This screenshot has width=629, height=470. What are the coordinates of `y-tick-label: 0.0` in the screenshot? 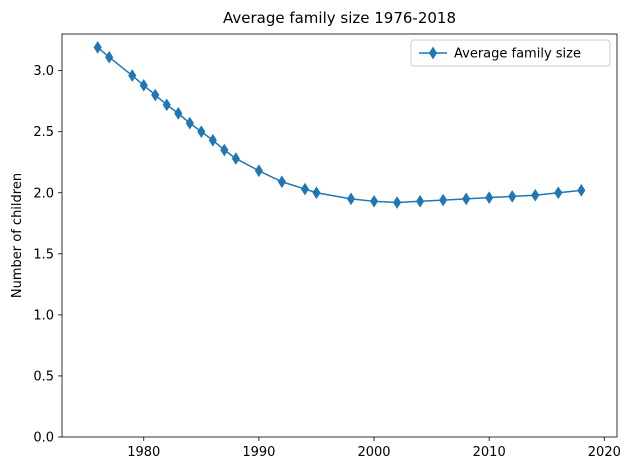 It's located at (43, 438).